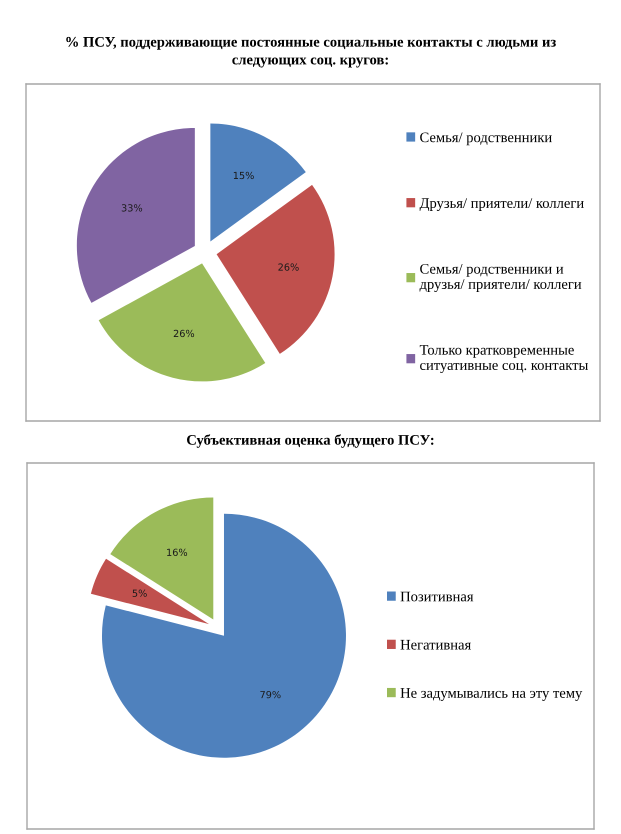 Image resolution: width=621 pixels, height=834 pixels. I want to click on legend-label: Семья/ родственники, so click(486, 139).